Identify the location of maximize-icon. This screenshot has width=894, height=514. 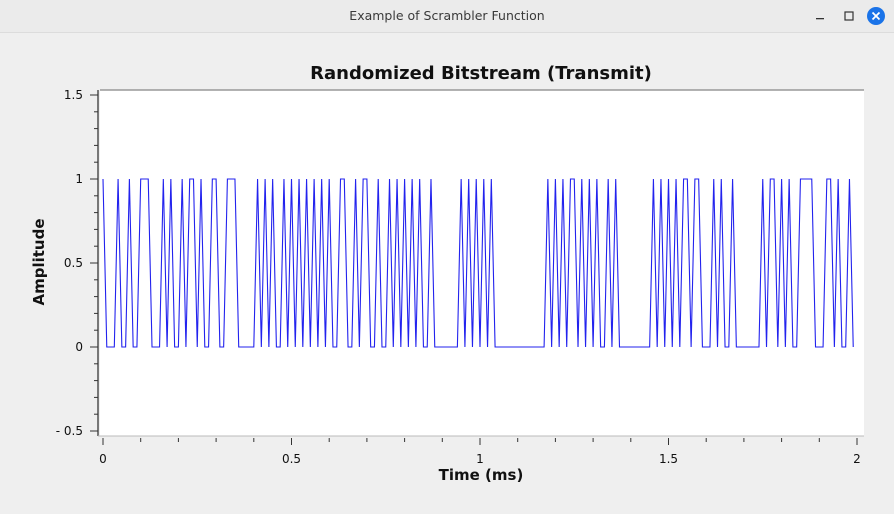
(849, 16).